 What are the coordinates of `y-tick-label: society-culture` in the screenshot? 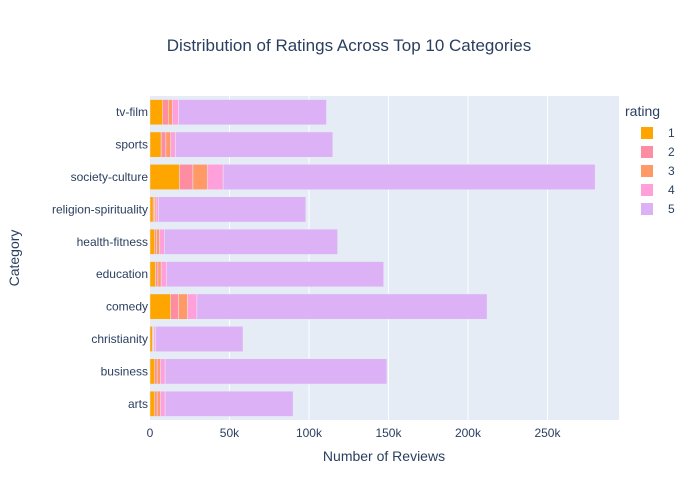 It's located at (110, 177).